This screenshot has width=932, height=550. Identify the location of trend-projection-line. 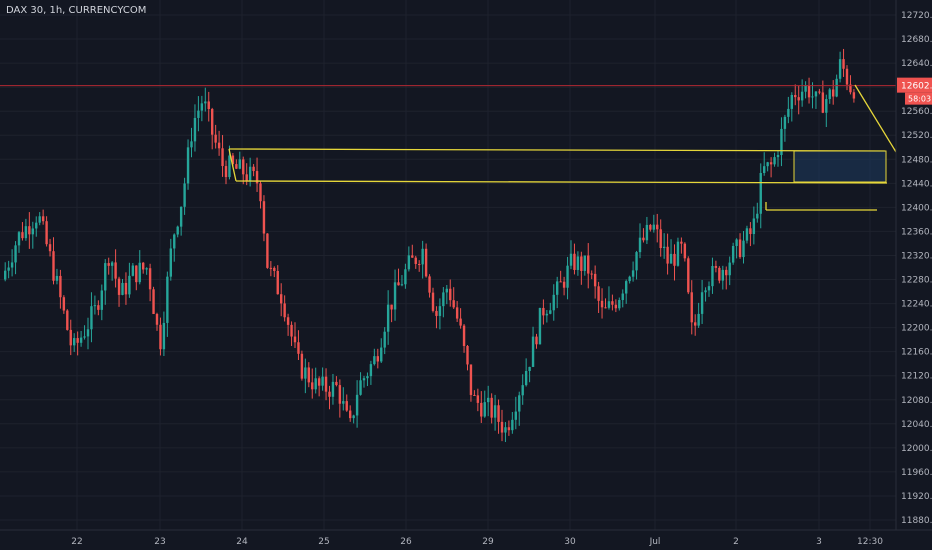
(875, 118).